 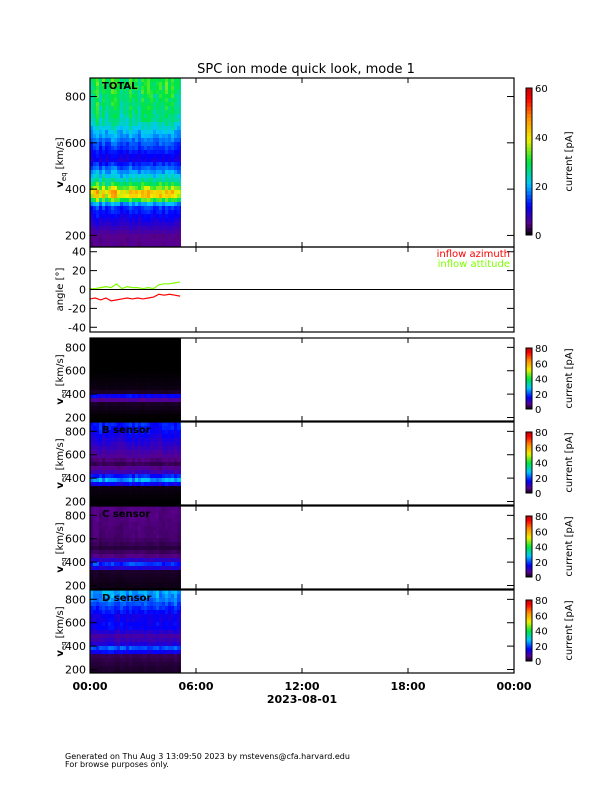 What do you see at coordinates (61, 547) in the screenshot?
I see `y-axis-label: veq[km/s]` at bounding box center [61, 547].